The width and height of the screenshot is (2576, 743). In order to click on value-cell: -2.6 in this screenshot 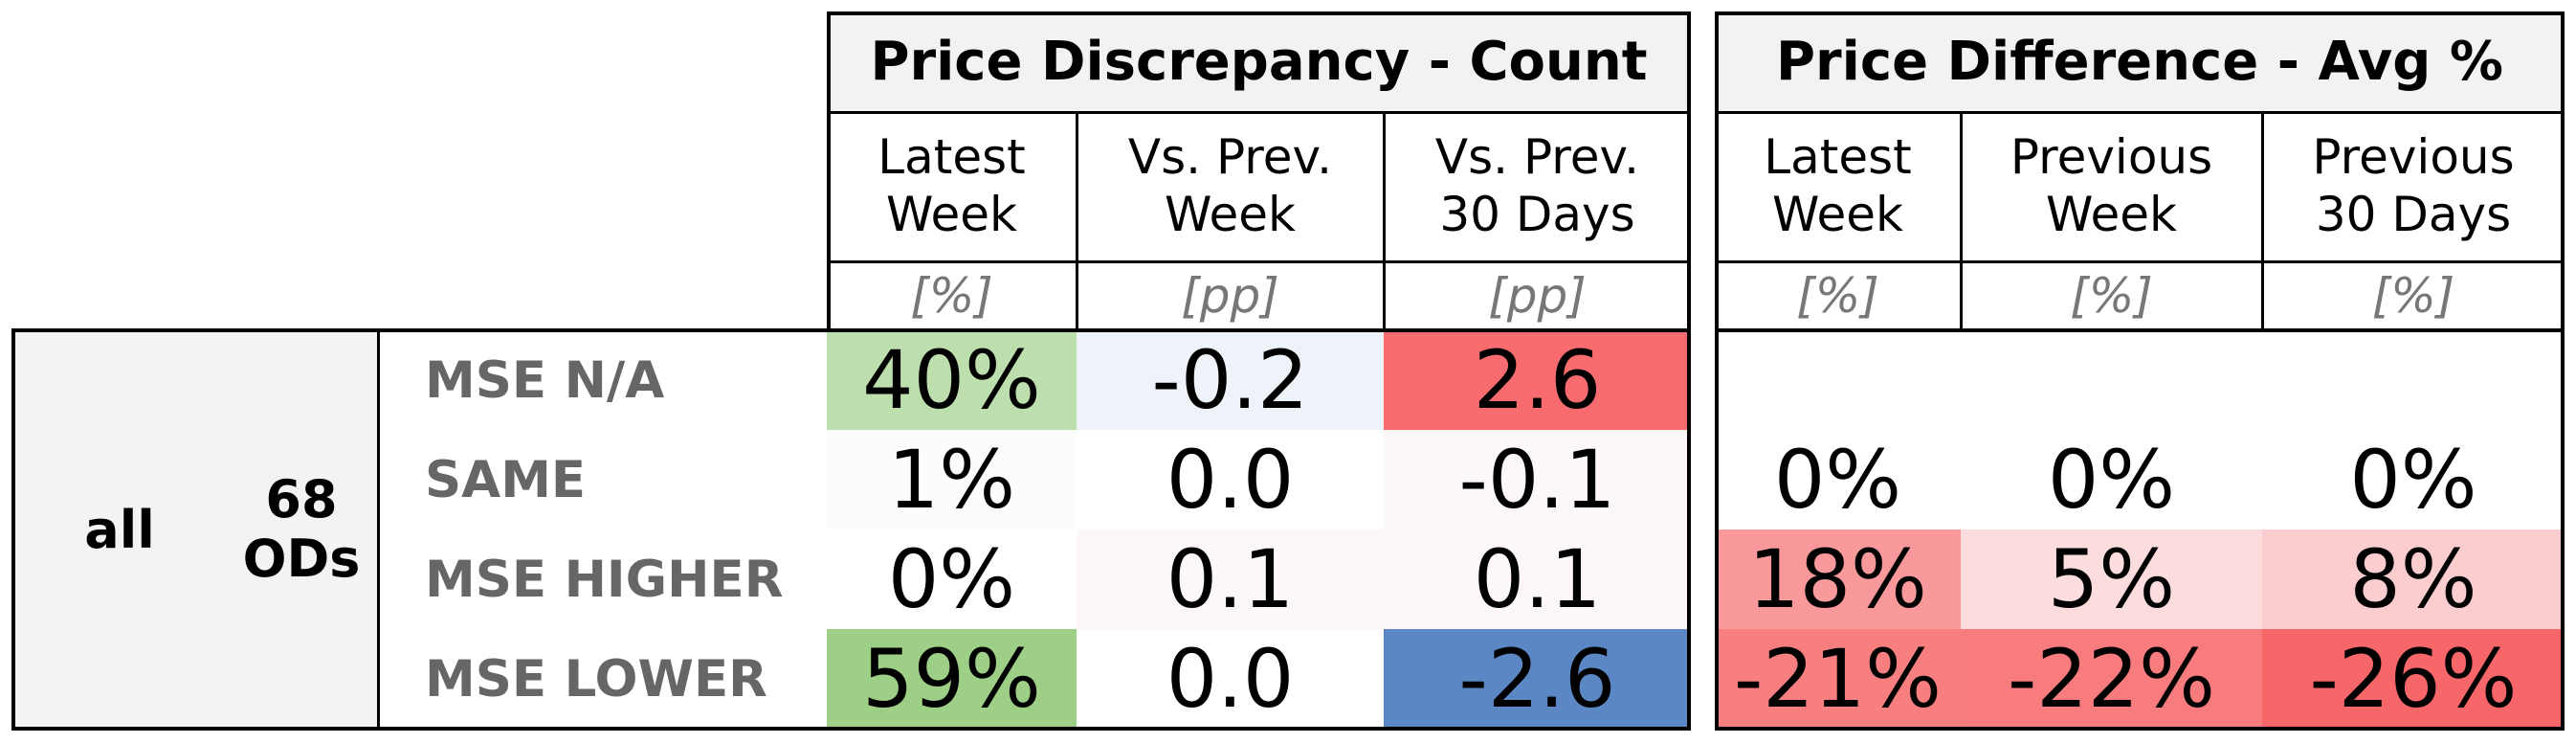, I will do `click(1537, 679)`.